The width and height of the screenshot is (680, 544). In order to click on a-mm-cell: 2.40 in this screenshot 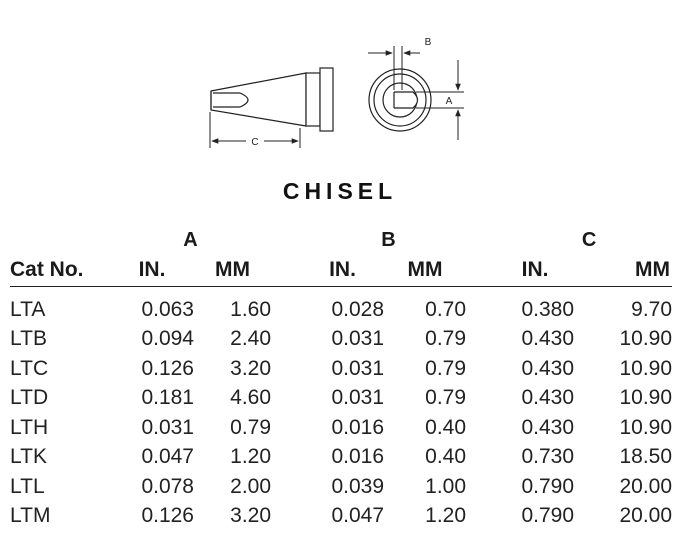, I will do `click(251, 339)`.